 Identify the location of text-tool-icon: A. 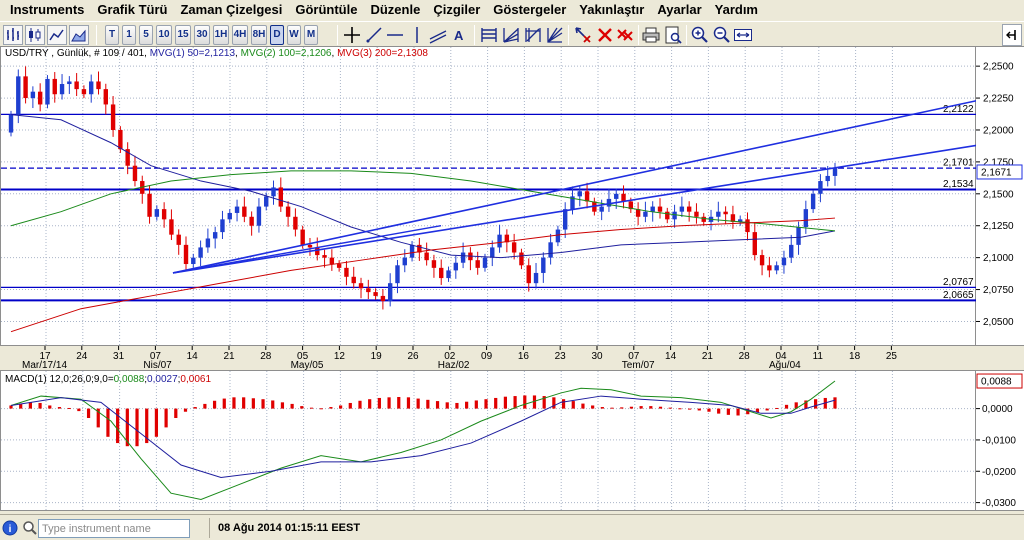
(460, 35).